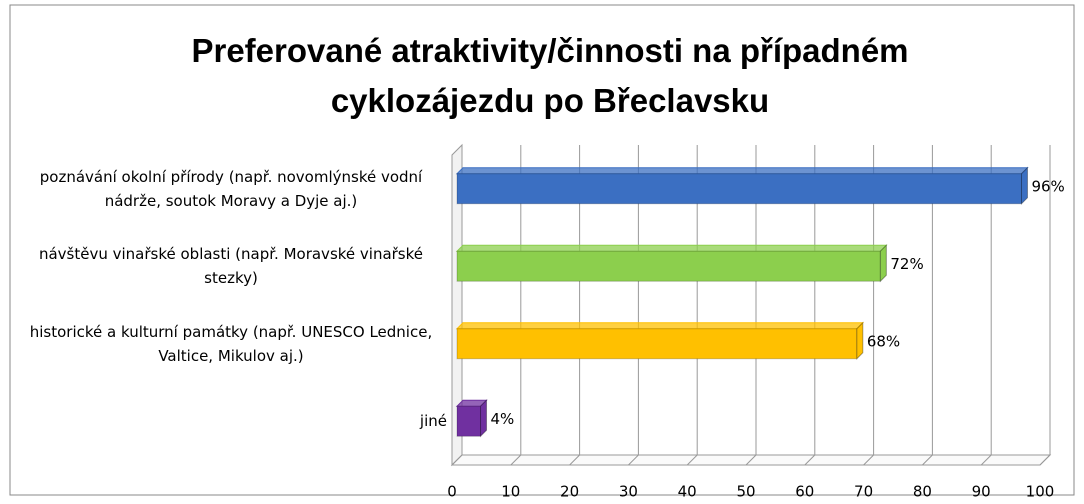 This screenshot has width=1084, height=504. I want to click on value-label: 96%, so click(1047, 186).